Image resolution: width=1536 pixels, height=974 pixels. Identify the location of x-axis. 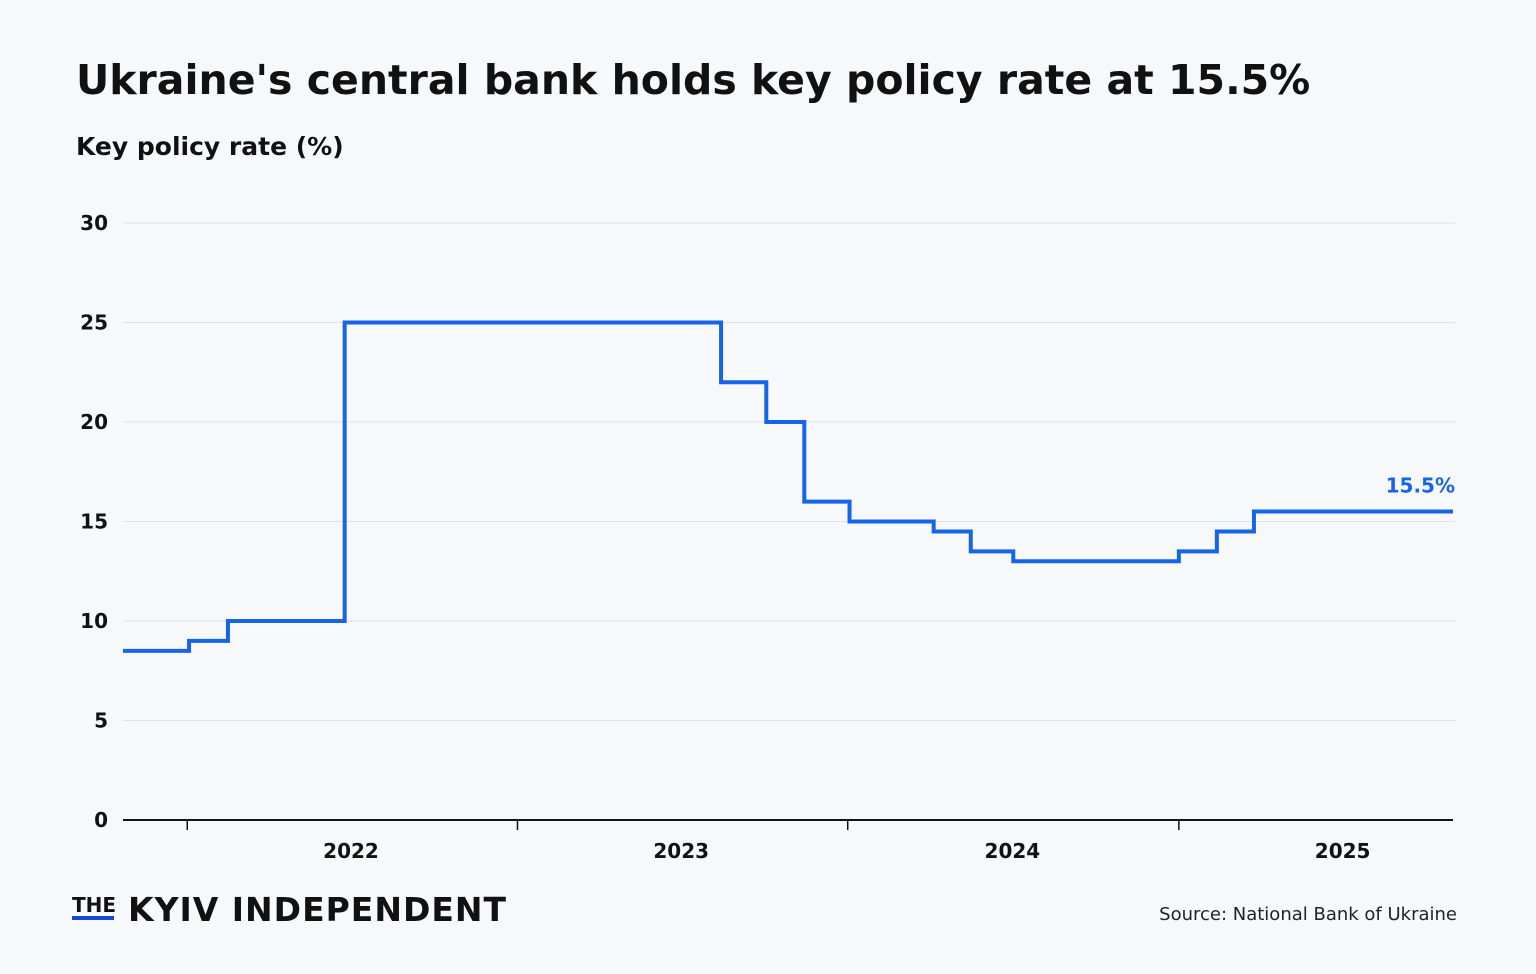
(788, 824).